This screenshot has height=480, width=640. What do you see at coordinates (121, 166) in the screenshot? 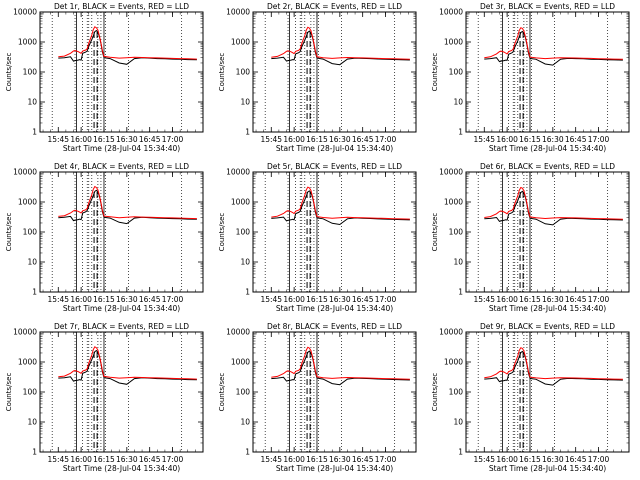
I see `panel-title: Det 4r, BLACK = Events, RED = LLD` at bounding box center [121, 166].